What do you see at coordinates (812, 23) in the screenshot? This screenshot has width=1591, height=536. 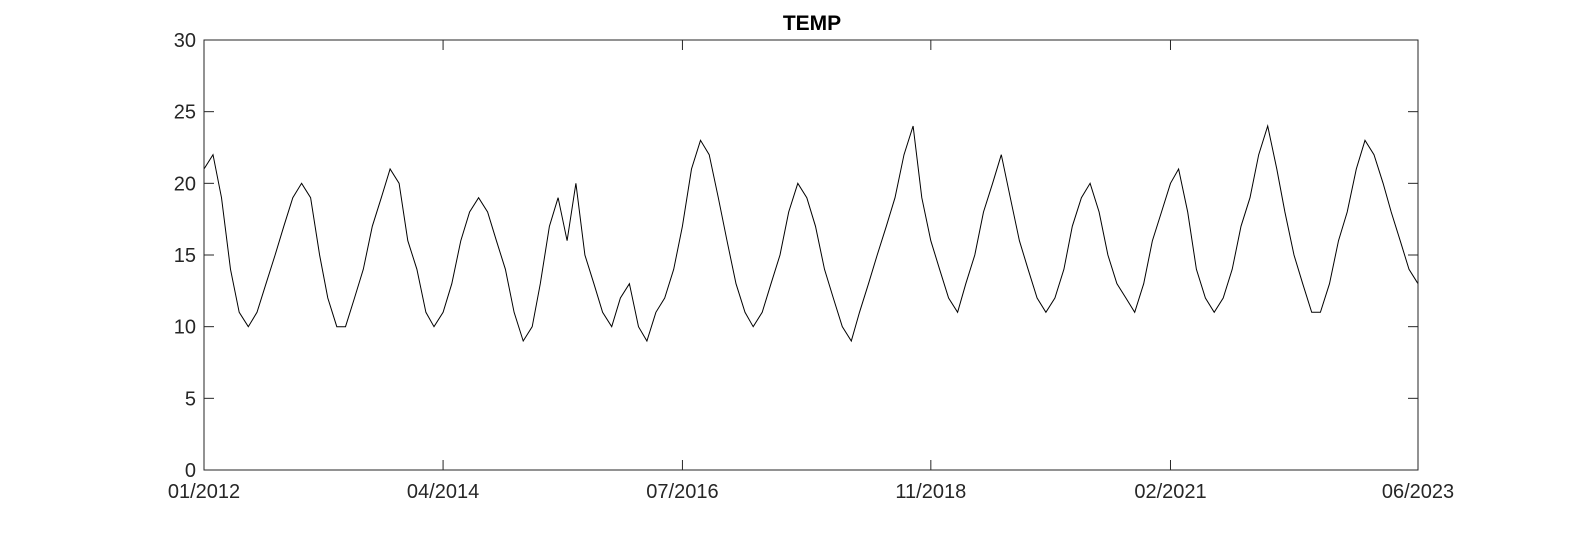 I see `chart-title: TEMP` at bounding box center [812, 23].